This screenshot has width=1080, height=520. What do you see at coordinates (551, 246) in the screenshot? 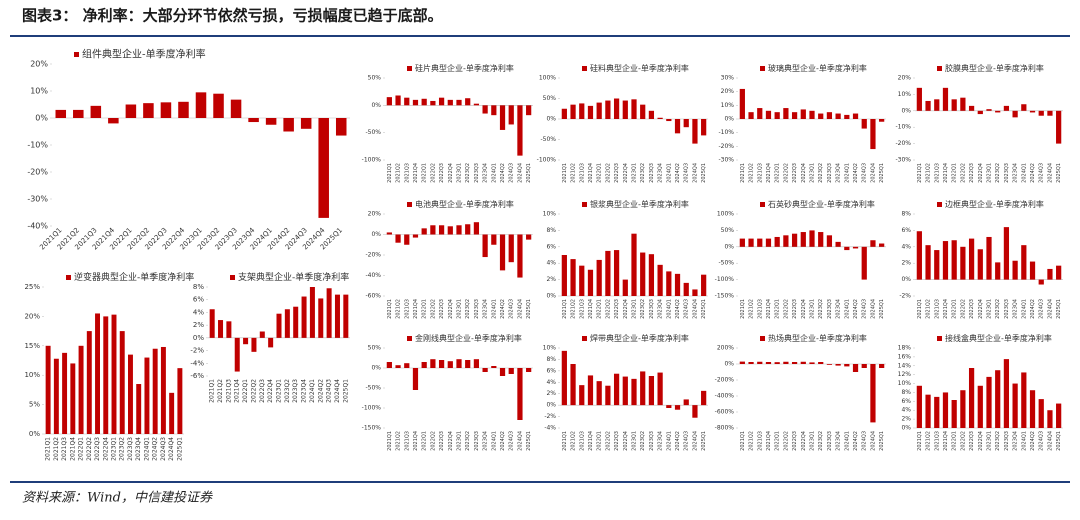
I see `y-tick-label: 6%` at bounding box center [551, 246].